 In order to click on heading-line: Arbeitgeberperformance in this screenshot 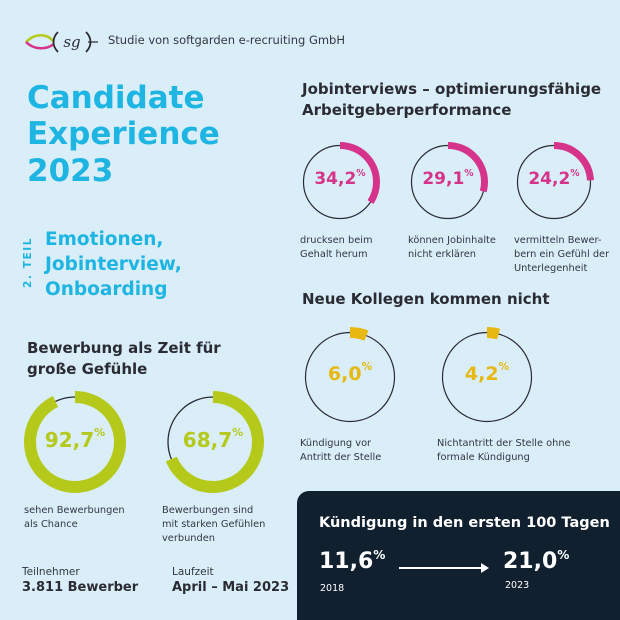, I will do `click(407, 109)`.